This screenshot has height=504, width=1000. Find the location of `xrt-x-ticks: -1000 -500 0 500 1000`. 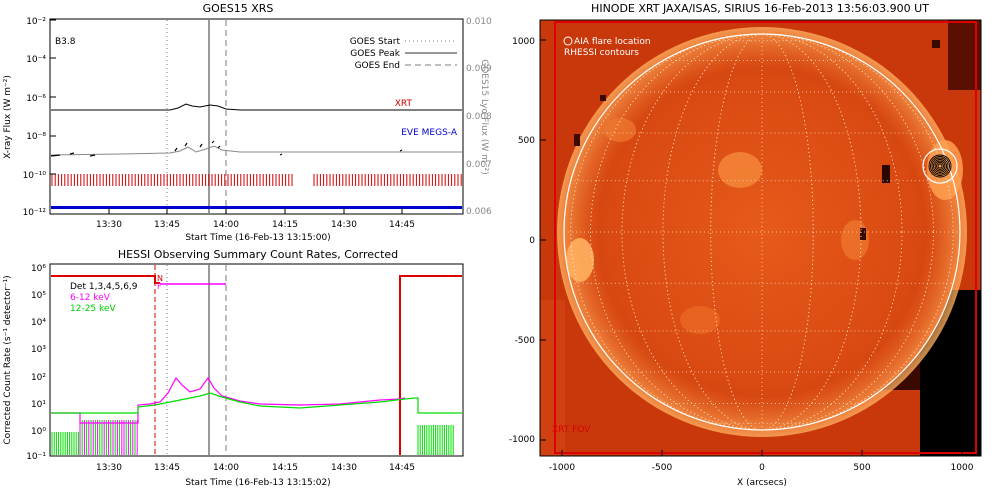

xrt-x-ticks: -1000 -500 0 500 1000 is located at coordinates (761, 468).